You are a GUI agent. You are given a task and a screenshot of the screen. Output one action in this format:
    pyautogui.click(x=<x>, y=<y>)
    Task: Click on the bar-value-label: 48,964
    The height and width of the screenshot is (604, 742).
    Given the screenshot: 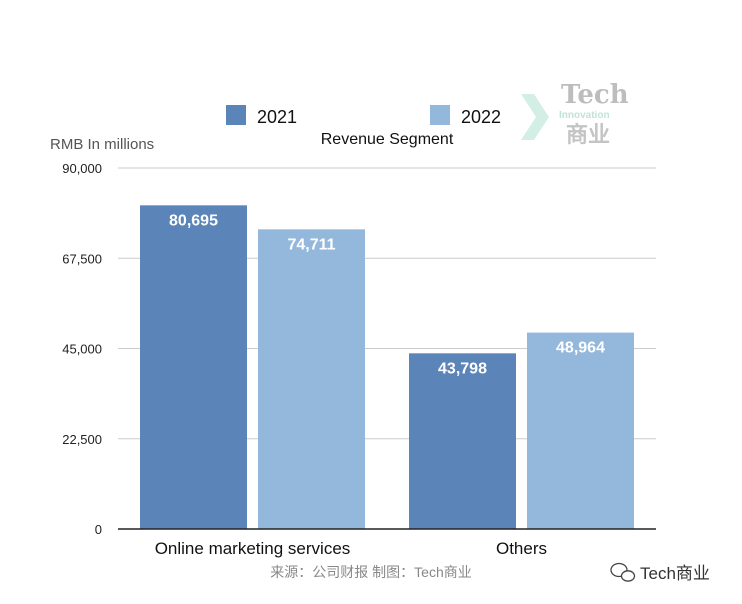 What is the action you would take?
    pyautogui.click(x=580, y=348)
    